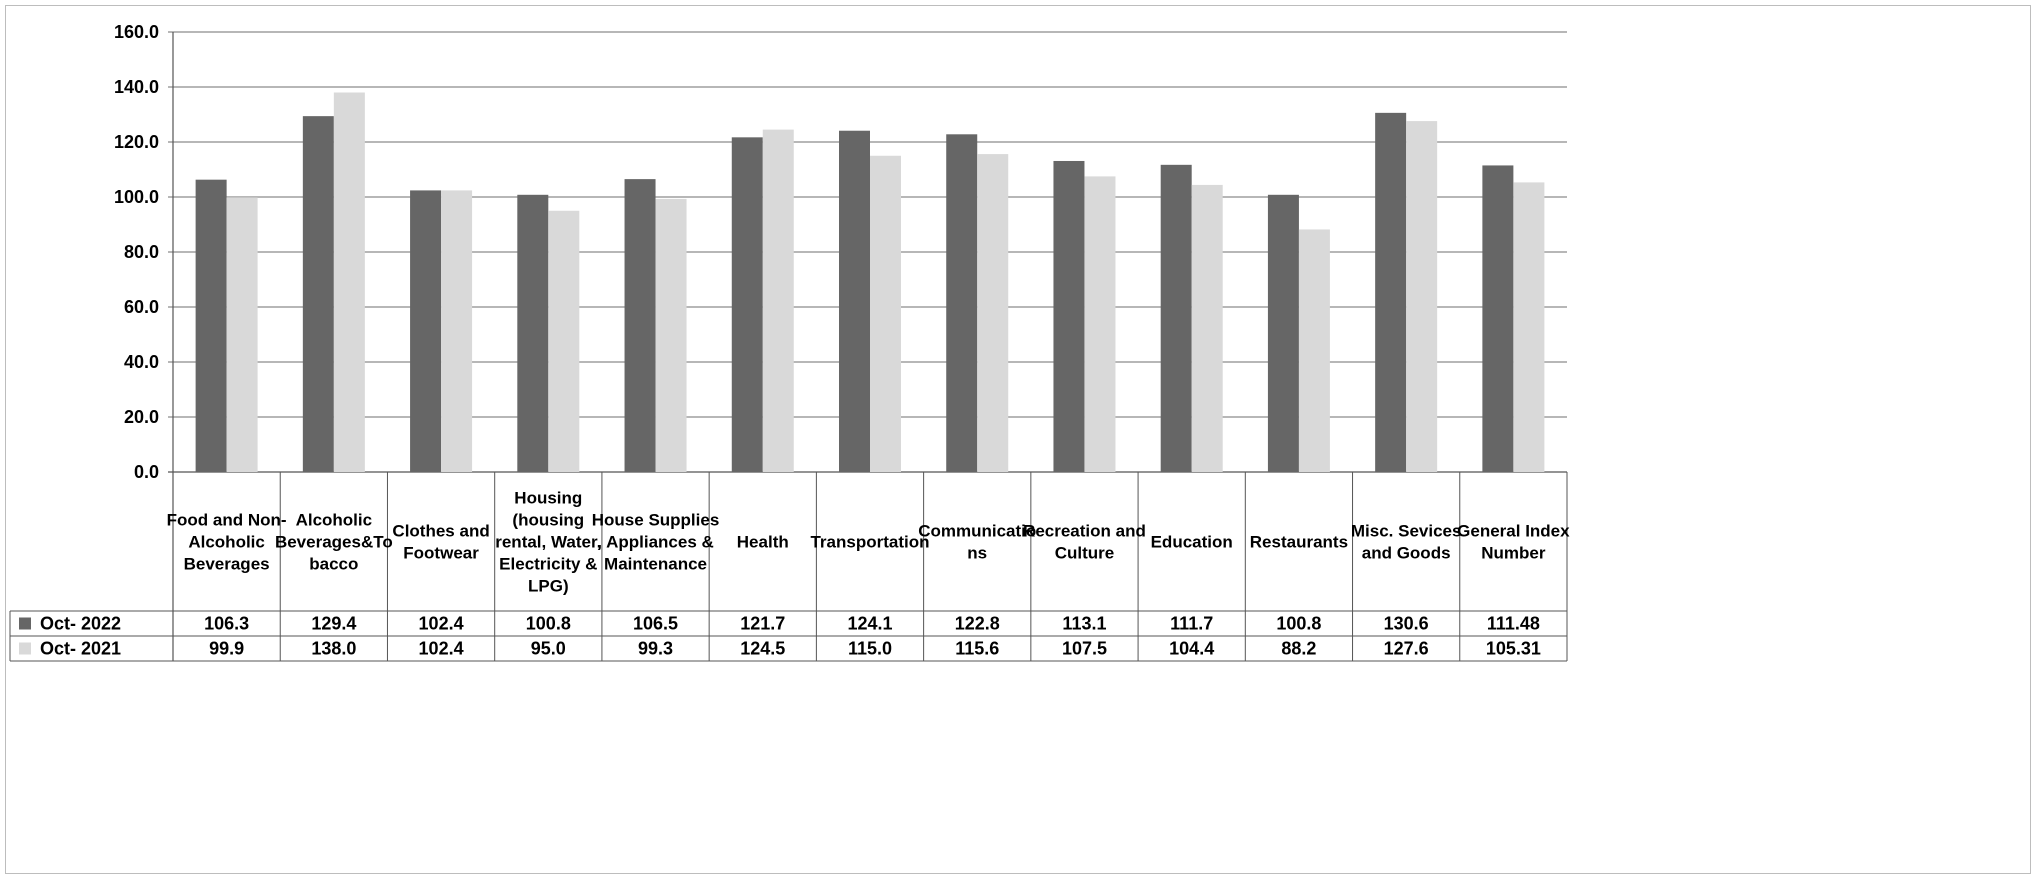  I want to click on data-table-value: 130.6, so click(1406, 624).